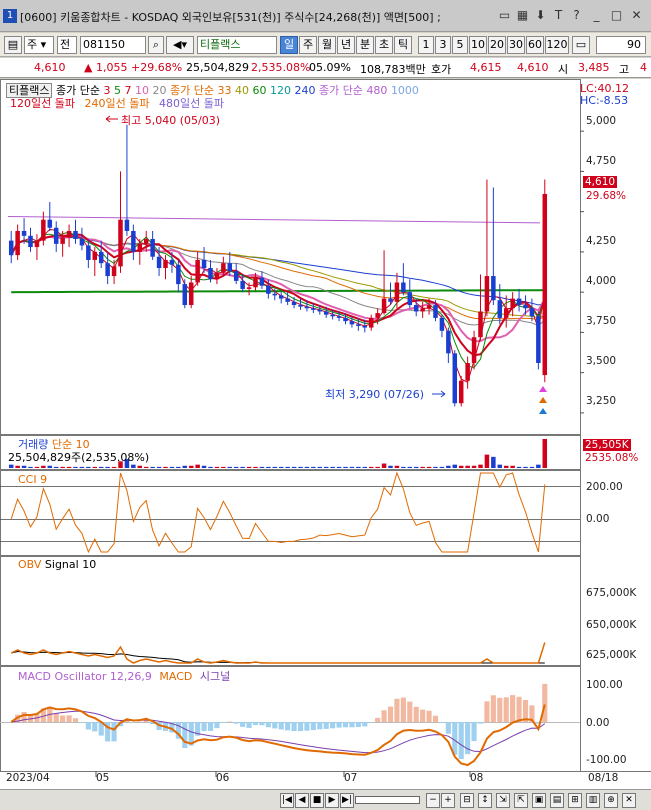 The height and width of the screenshot is (810, 651). Describe the element at coordinates (540, 15) in the screenshot. I see `download-icon: ⬇` at that location.